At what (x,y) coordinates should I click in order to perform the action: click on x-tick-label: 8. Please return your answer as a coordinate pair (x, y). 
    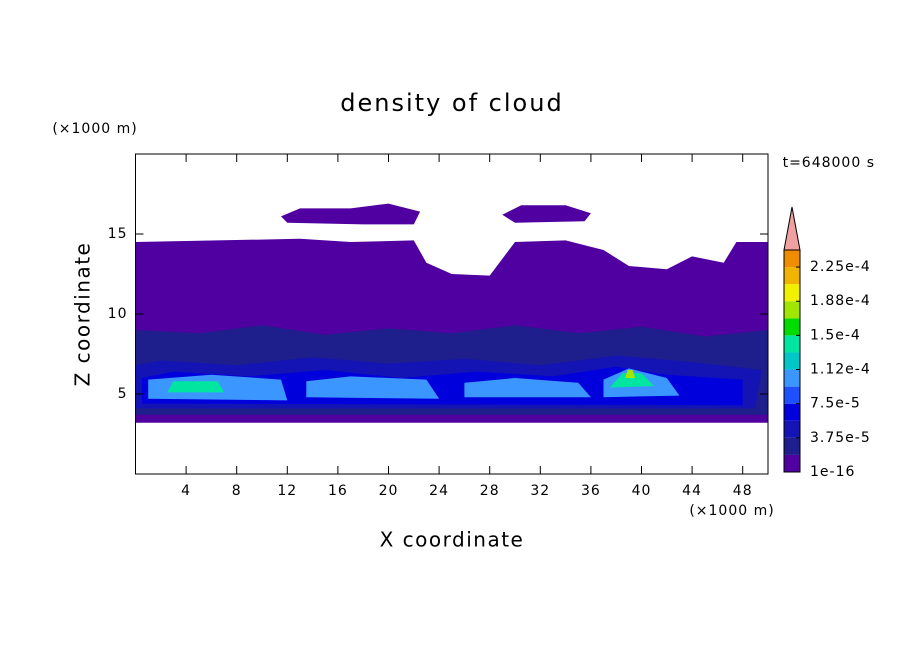
    Looking at the image, I should click on (237, 491).